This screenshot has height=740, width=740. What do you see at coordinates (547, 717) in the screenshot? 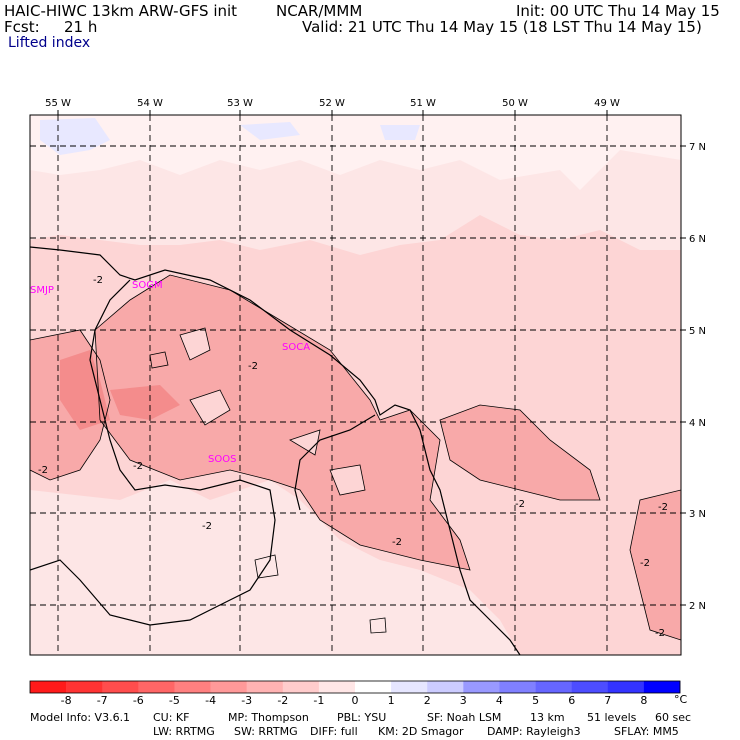
I see `footer-resolution: 13 km` at bounding box center [547, 717].